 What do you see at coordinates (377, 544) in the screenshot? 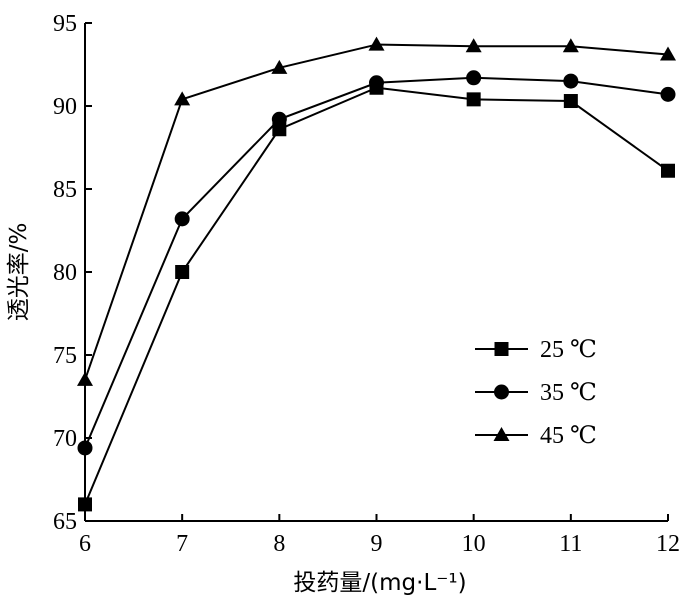
I see `x-tick-label-9: 9` at bounding box center [377, 544].